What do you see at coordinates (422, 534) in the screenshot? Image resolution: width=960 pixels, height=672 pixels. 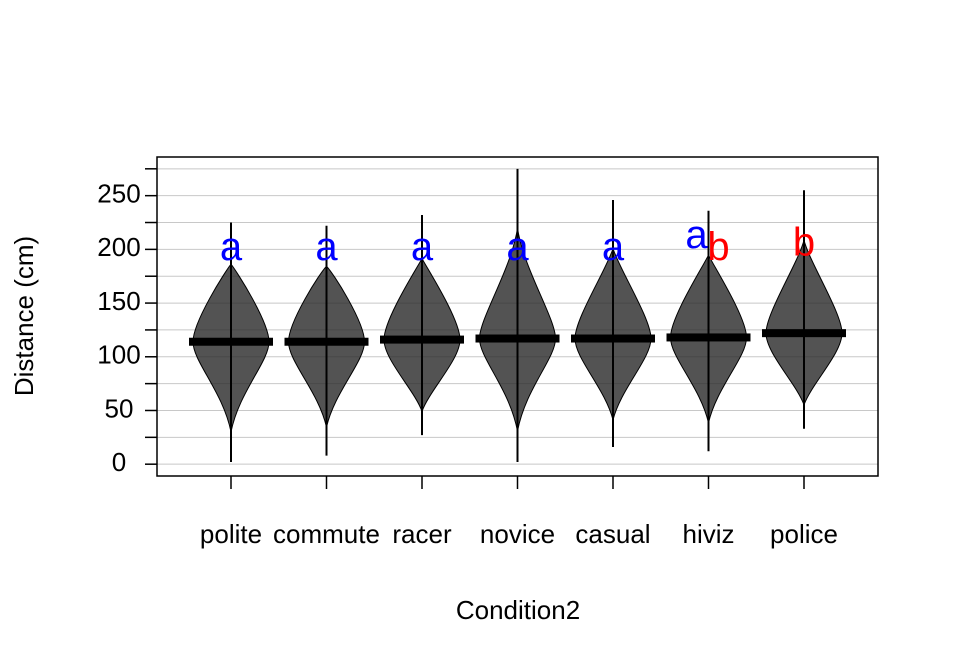 I see `x-tick-label: racer` at bounding box center [422, 534].